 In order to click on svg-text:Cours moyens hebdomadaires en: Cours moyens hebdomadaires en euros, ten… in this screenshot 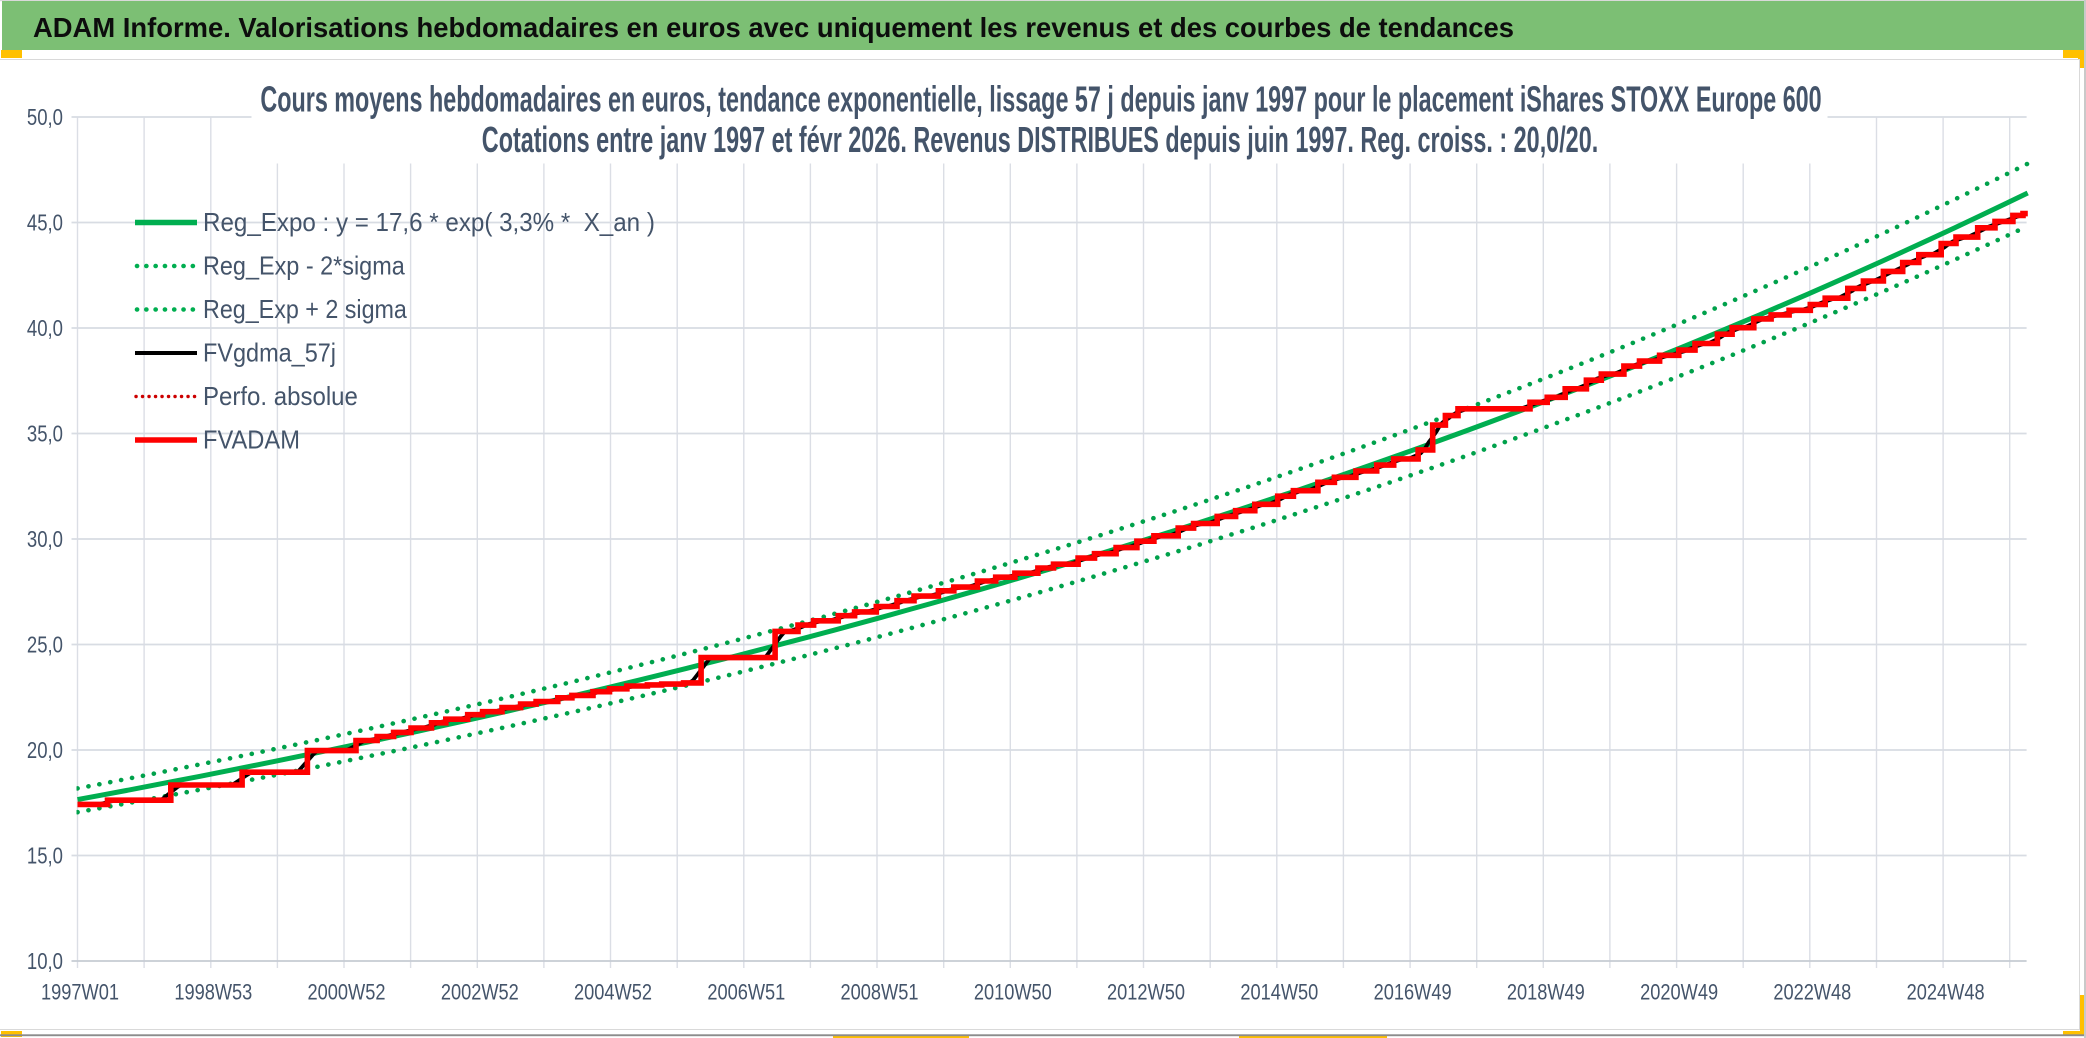, I will do `click(1040, 100)`.